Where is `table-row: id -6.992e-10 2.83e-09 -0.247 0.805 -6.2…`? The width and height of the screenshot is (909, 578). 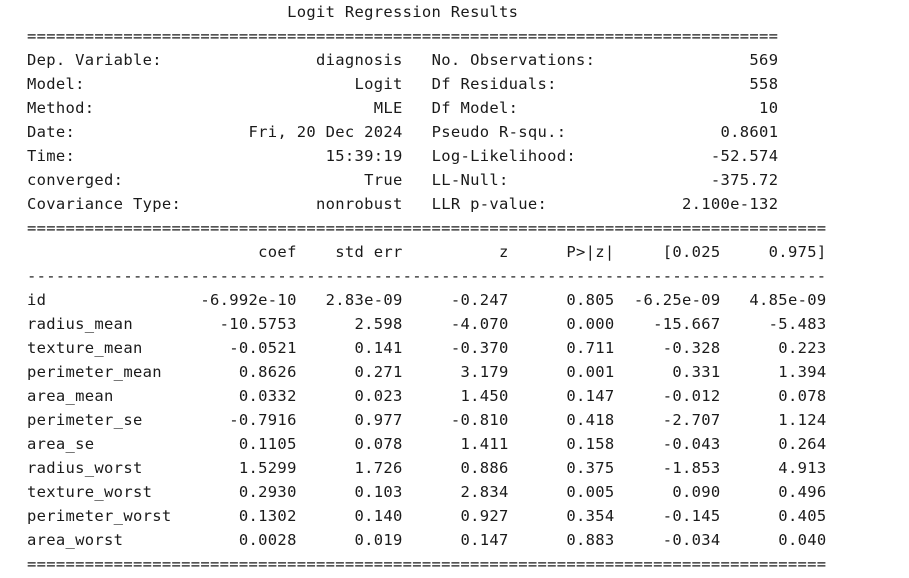
table-row: id -6.992e-10 2.83e-09 -0.247 0.805 -6.2… is located at coordinates (468, 300).